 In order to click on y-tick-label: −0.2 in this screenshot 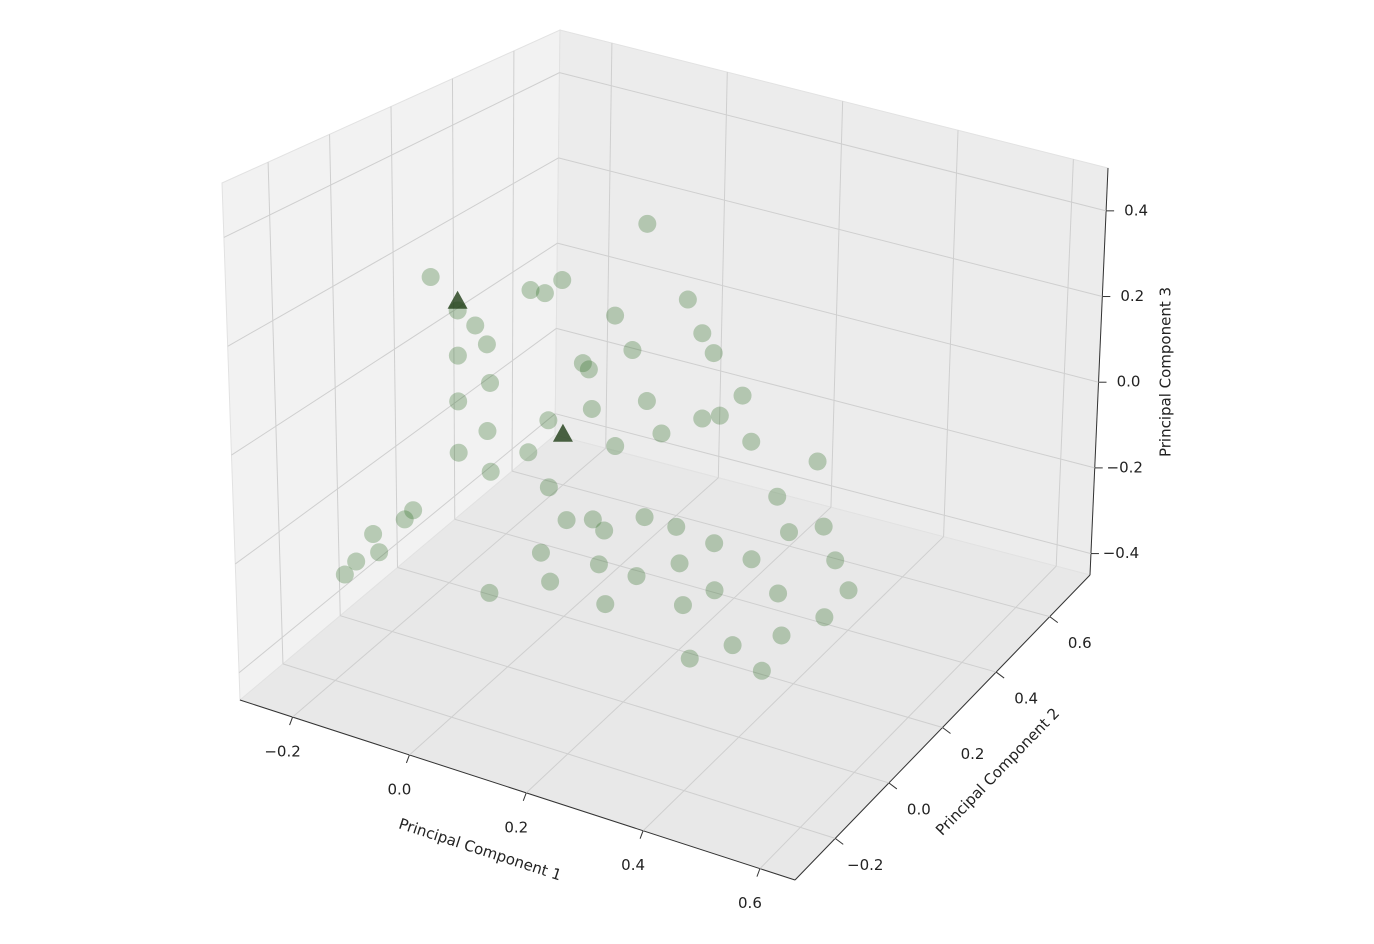, I will do `click(865, 865)`.